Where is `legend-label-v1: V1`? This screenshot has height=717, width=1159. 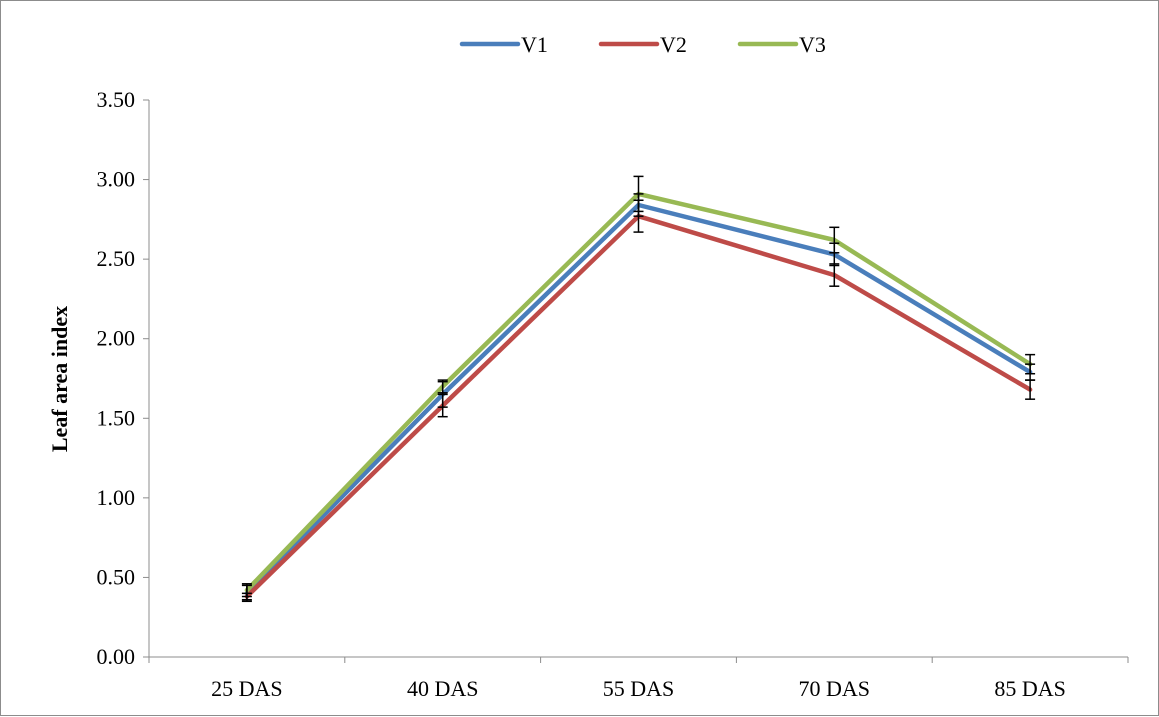 legend-label-v1: V1 is located at coordinates (534, 44).